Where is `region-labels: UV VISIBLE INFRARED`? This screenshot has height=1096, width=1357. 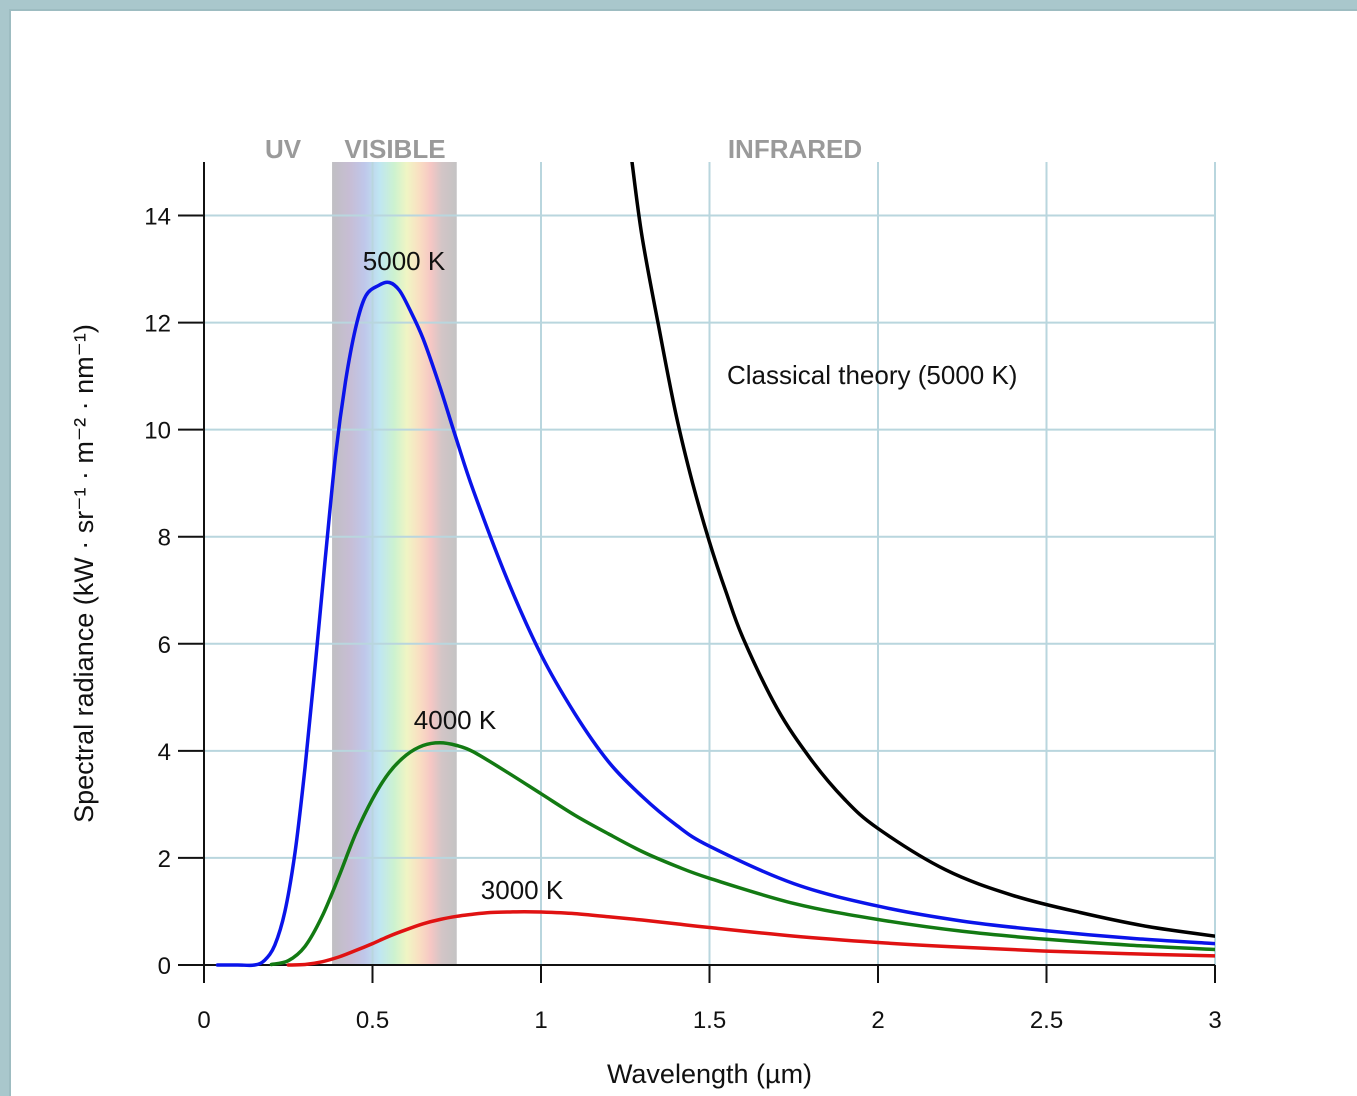
region-labels: UV VISIBLE INFRARED is located at coordinates (563, 149).